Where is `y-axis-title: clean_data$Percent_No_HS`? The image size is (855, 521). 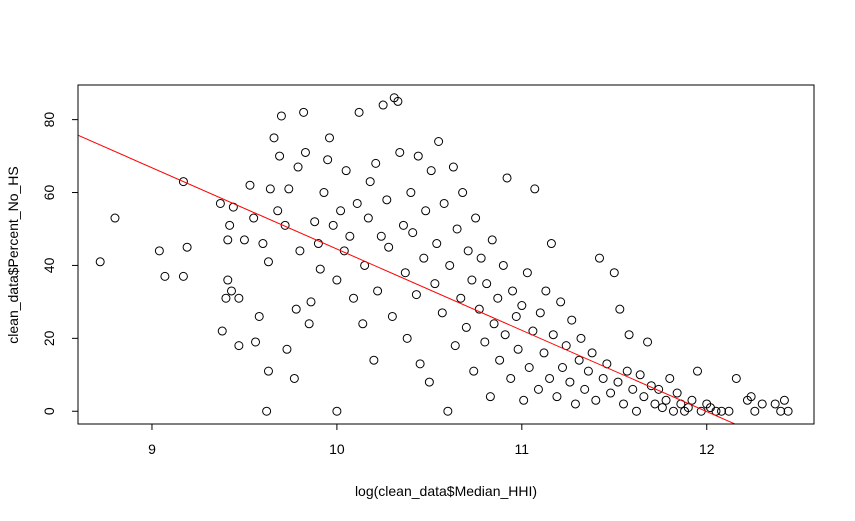 y-axis-title: clean_data$Percent_No_HS is located at coordinates (13, 254).